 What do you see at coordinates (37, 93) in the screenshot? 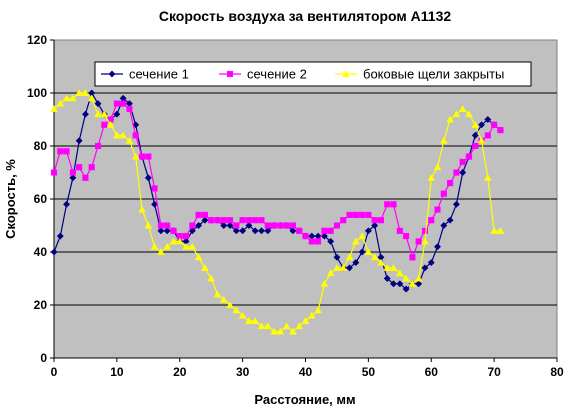
I see `y-tick-label: 100` at bounding box center [37, 93].